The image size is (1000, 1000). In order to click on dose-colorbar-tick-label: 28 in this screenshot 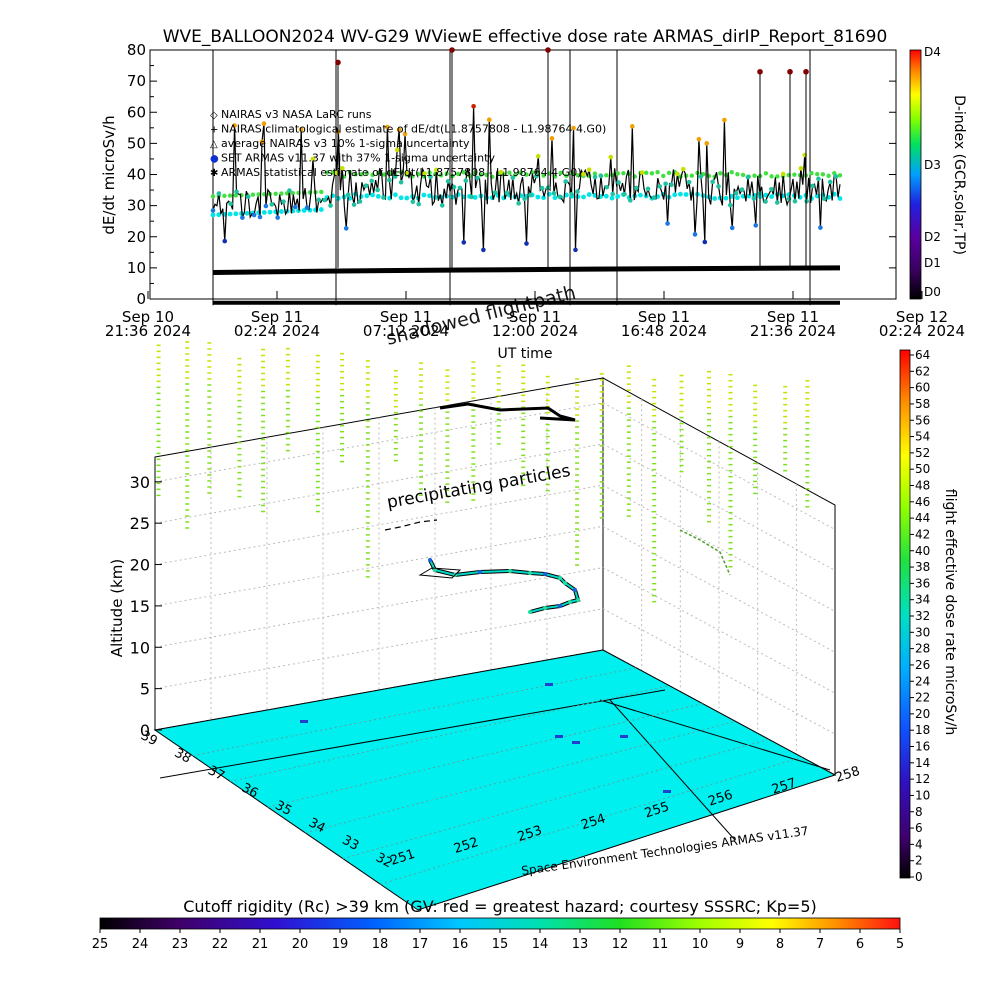, I will do `click(922, 649)`.